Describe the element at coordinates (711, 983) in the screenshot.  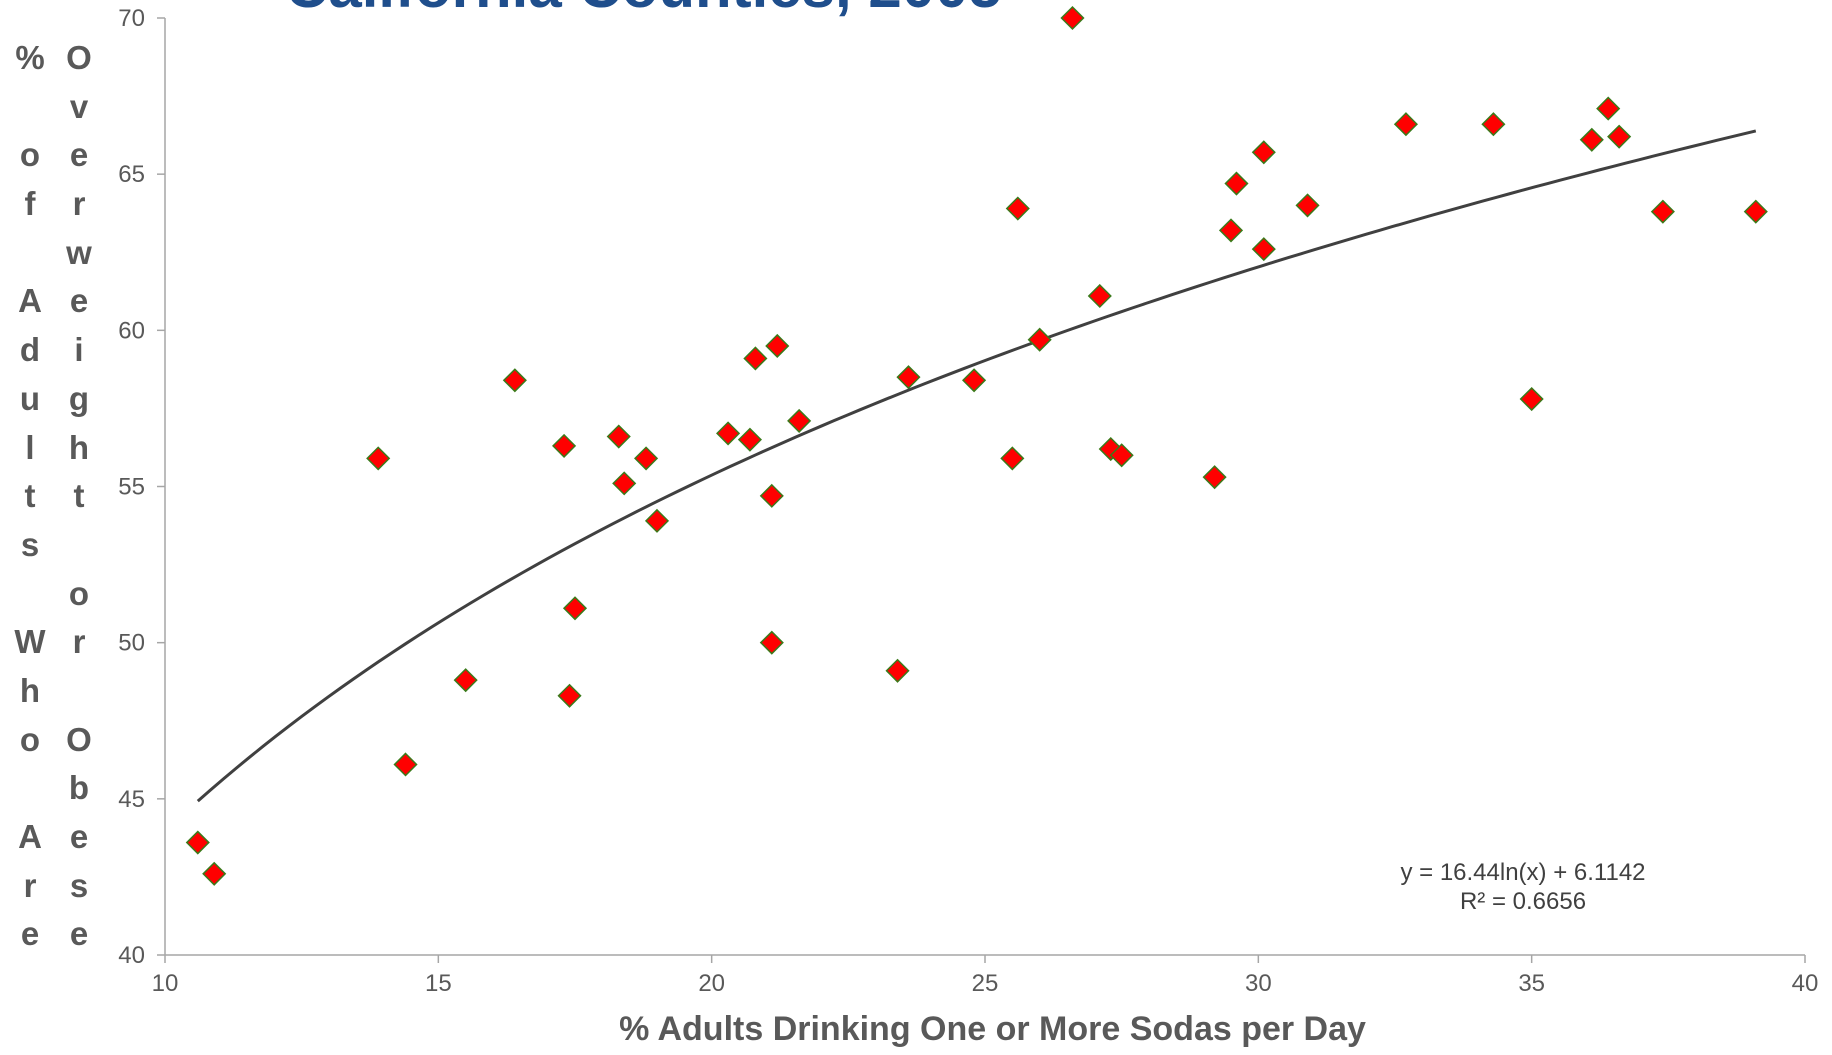
I see `x-tick-label: 20` at that location.